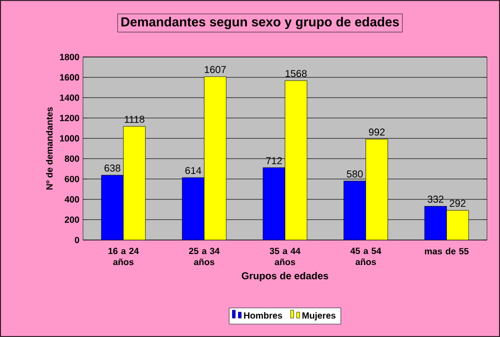 This screenshot has width=500, height=337. I want to click on data-label: 712, so click(274, 160).